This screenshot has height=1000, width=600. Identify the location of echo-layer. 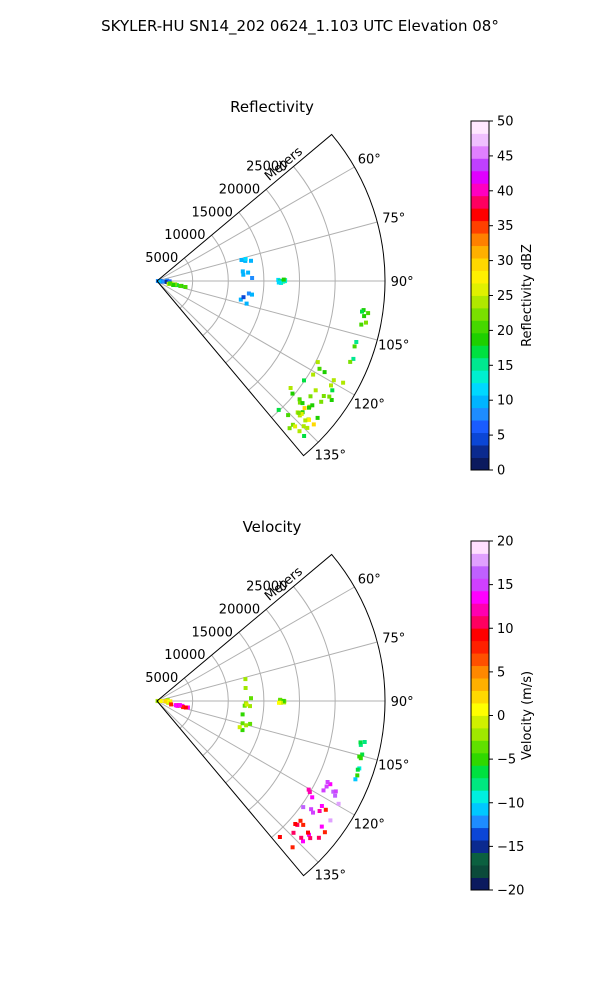
(261, 763).